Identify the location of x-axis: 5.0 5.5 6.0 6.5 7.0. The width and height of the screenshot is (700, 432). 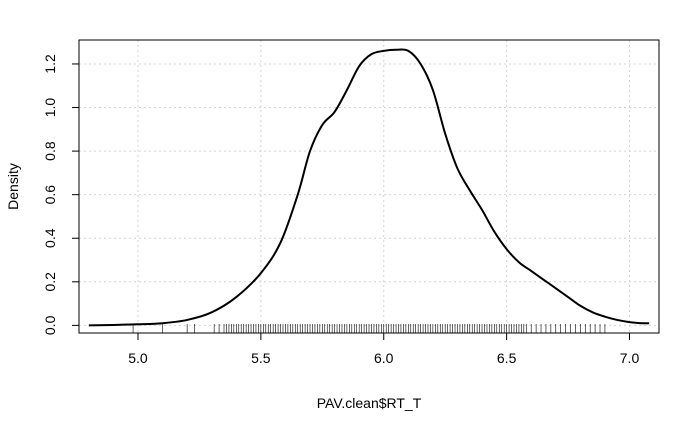
(383, 349).